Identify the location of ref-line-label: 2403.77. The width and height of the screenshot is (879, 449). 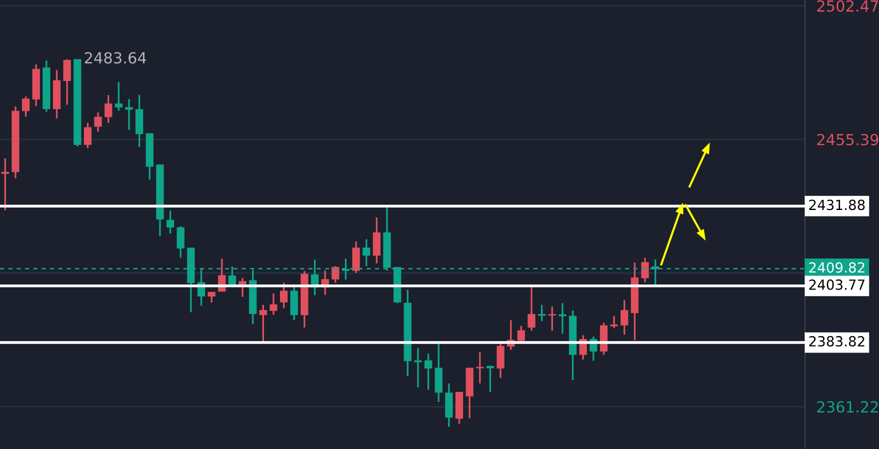
(836, 284).